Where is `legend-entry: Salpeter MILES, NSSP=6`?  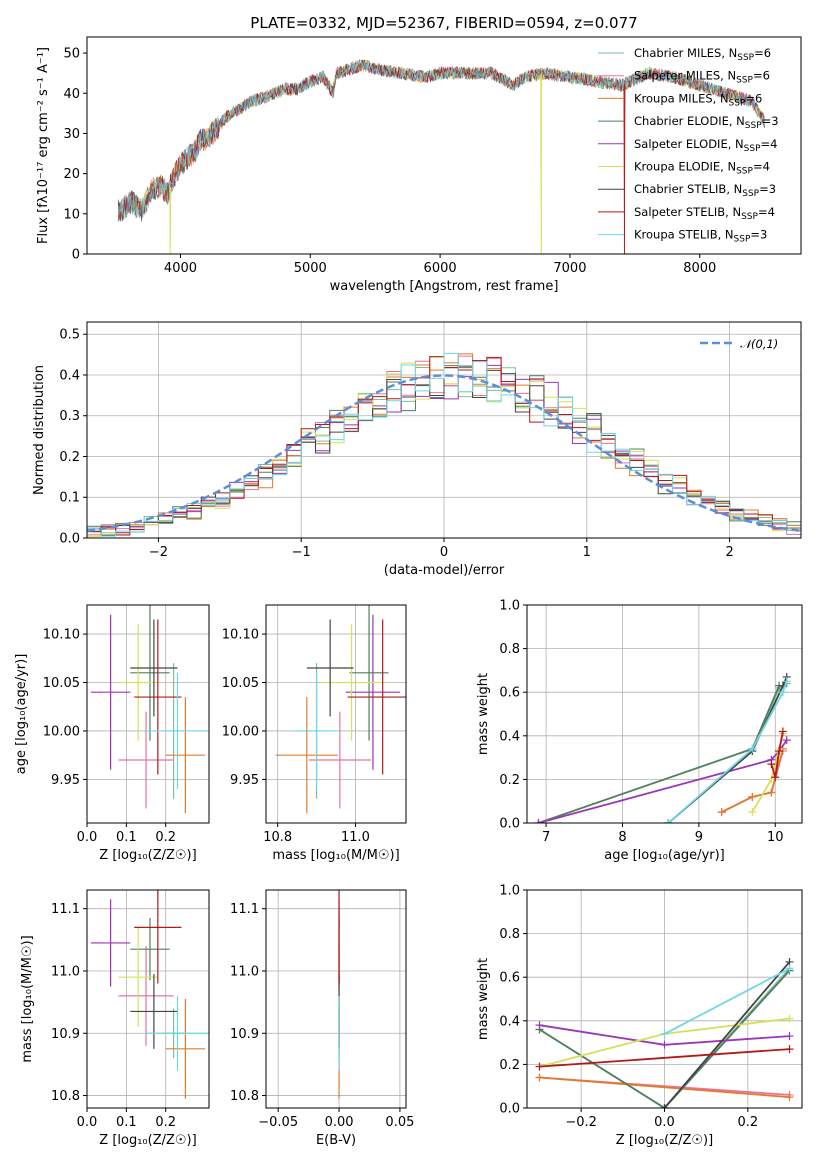
legend-entry: Salpeter MILES, NSSP=6 is located at coordinates (702, 77).